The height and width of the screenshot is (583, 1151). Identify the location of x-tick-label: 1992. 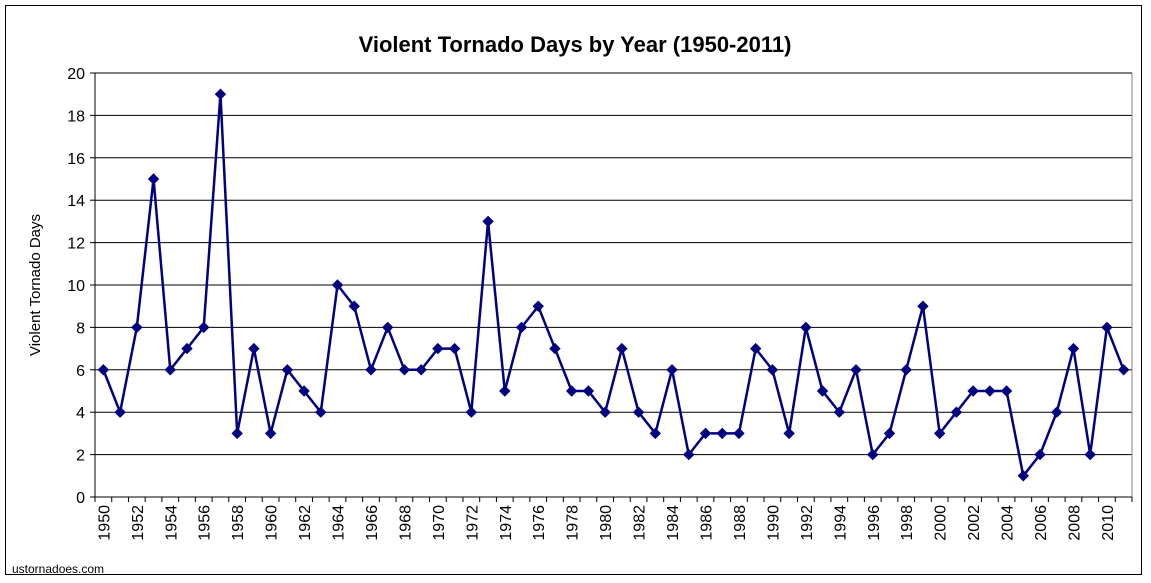
(807, 523).